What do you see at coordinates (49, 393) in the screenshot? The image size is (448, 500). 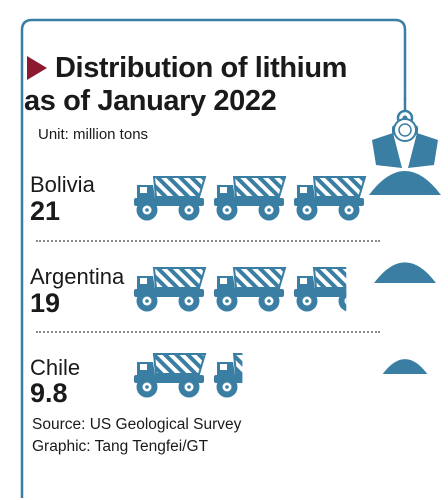 I see `value-label-chile: 9.8` at bounding box center [49, 393].